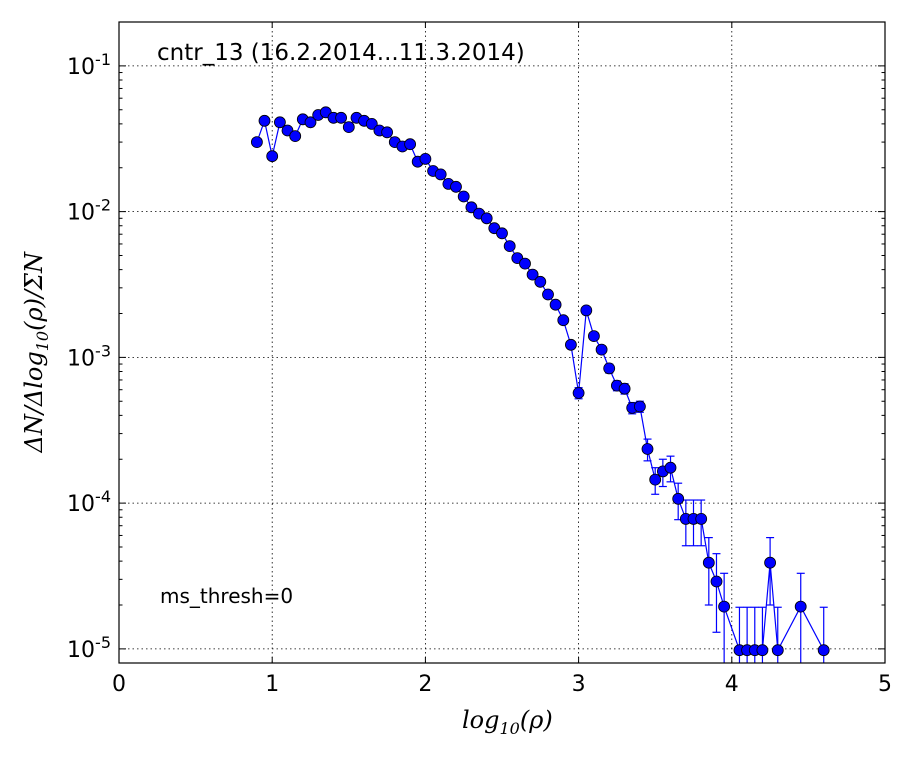 Image resolution: width=912 pixels, height=762 pixels. I want to click on y-tick-label: 10⁻², so click(89, 211).